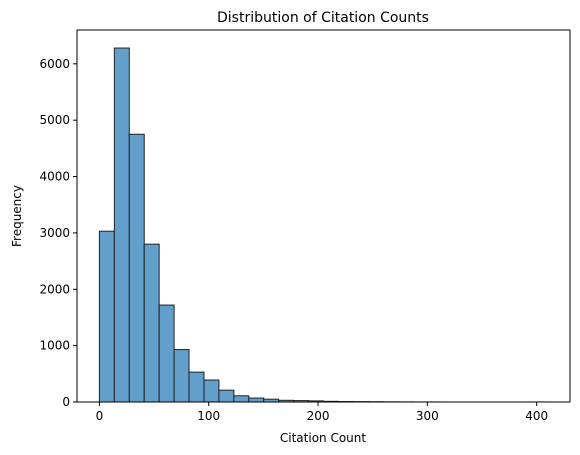  Describe the element at coordinates (66, 402) in the screenshot. I see `y-tick-label: 0` at that location.